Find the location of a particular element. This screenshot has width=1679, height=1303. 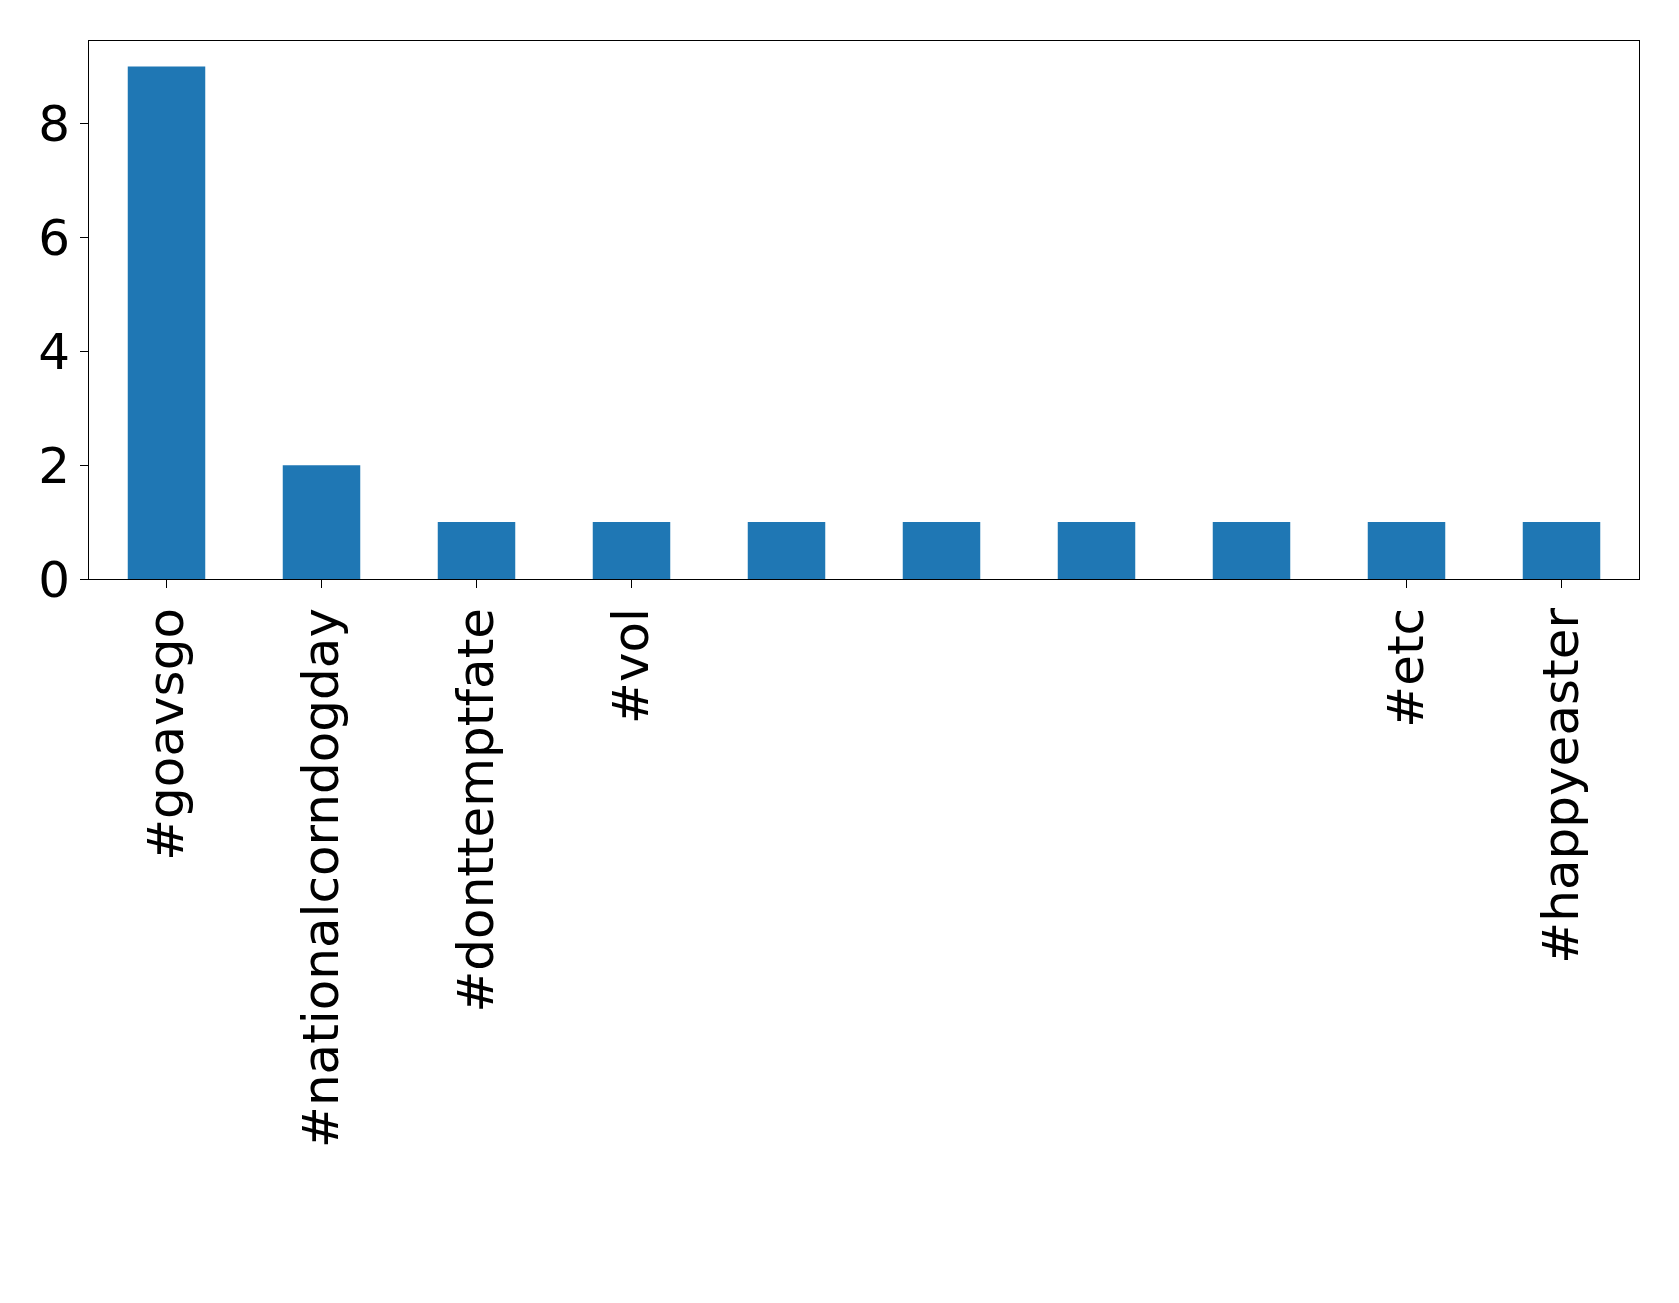

x-tick-label: #vol is located at coordinates (630, 666).